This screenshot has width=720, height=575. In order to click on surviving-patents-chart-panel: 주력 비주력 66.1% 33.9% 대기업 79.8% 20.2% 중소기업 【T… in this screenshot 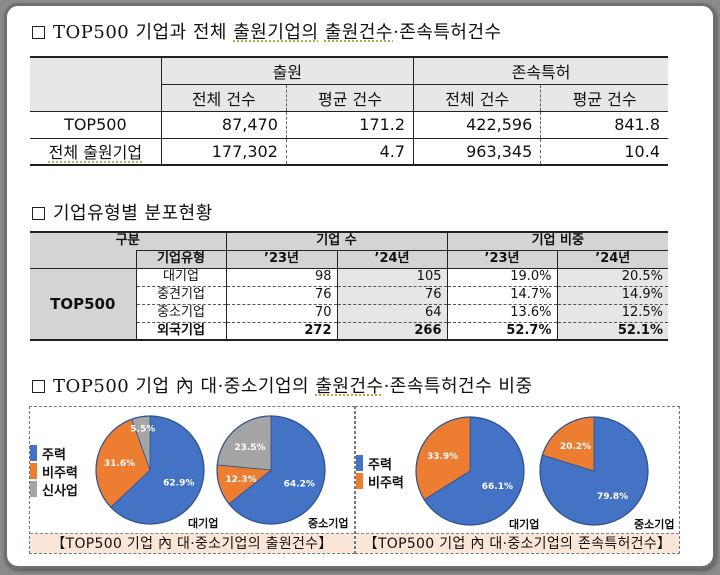, I will do `click(517, 480)`.